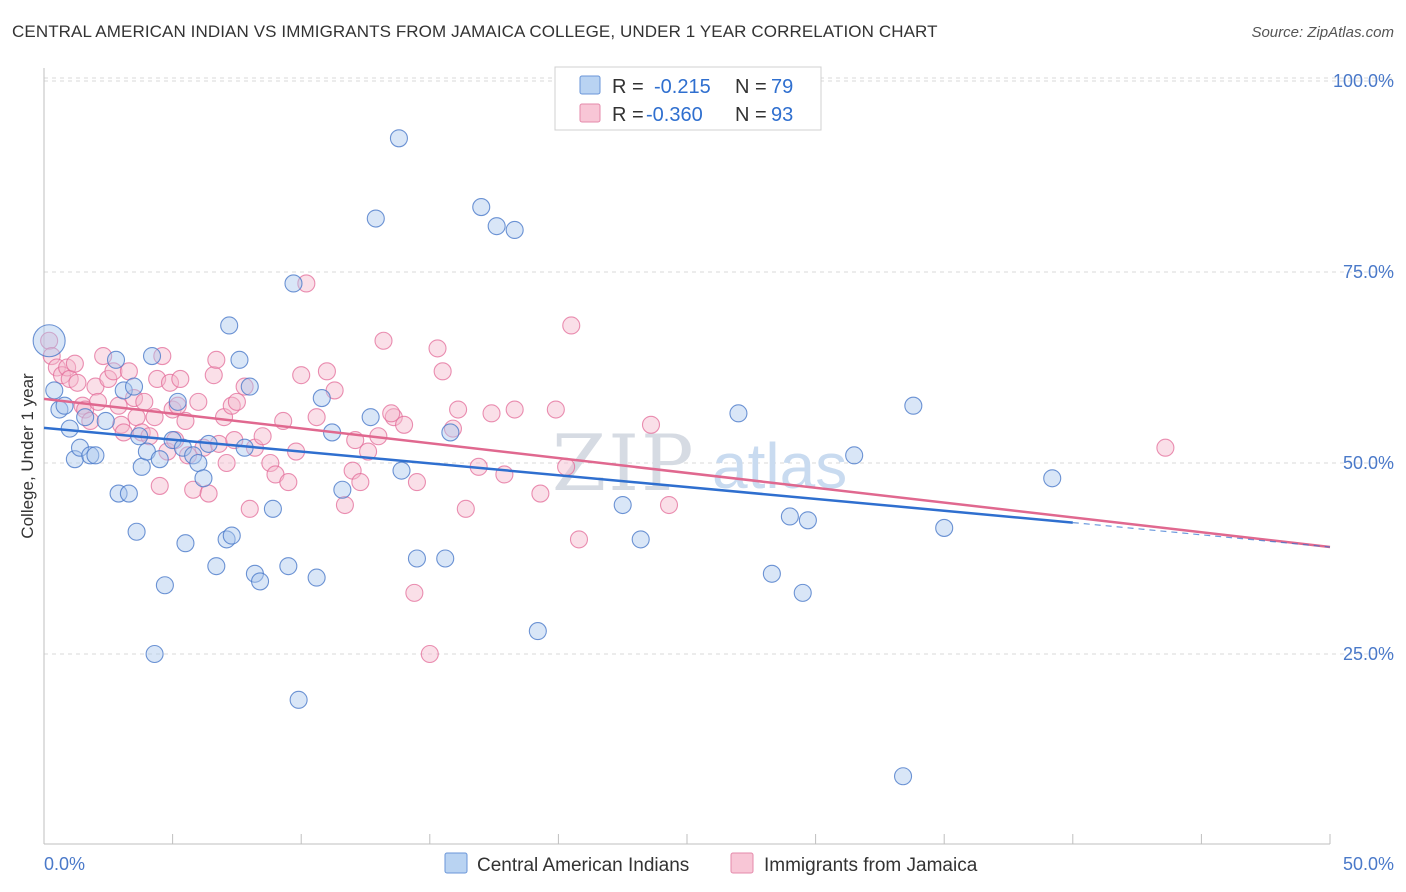 This screenshot has width=1406, height=892. Describe the element at coordinates (27, 456) in the screenshot. I see `y-axis-label: College, Under 1 year` at that location.